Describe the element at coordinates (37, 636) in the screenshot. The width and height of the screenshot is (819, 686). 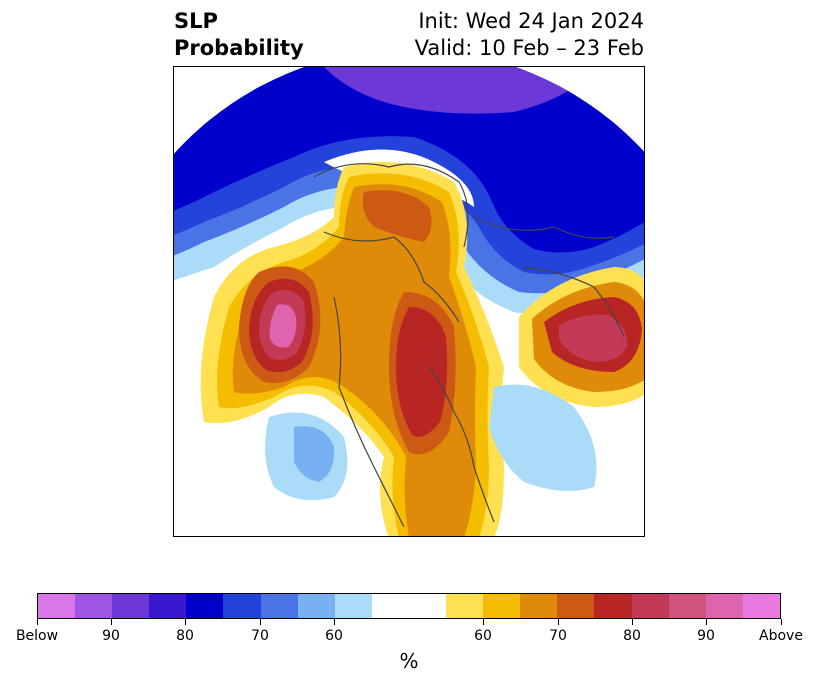
I see `colorbar-tick-label: Below` at that location.